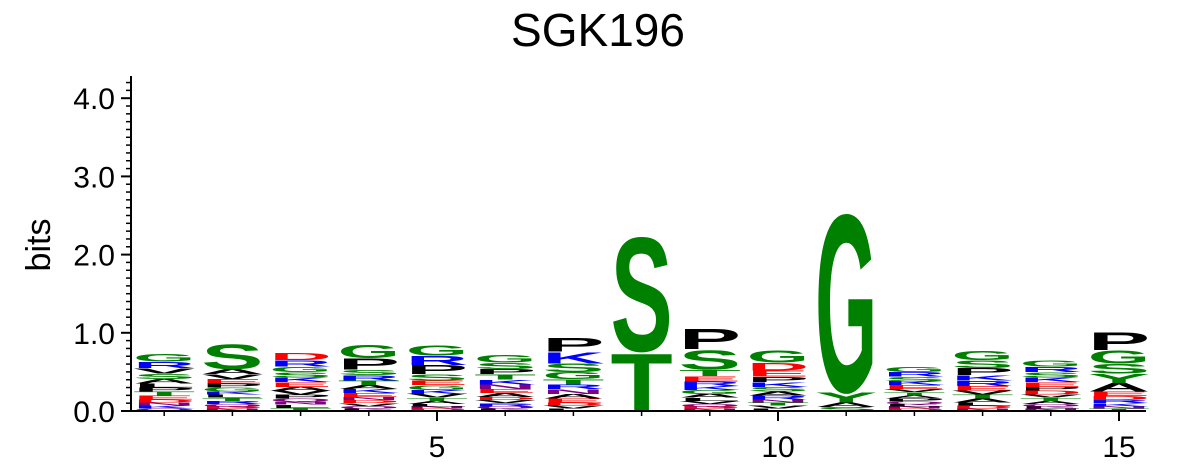 Image resolution: width=1196 pixels, height=476 pixels. What do you see at coordinates (94, 256) in the screenshot?
I see `y-tick-label: 2.0` at bounding box center [94, 256].